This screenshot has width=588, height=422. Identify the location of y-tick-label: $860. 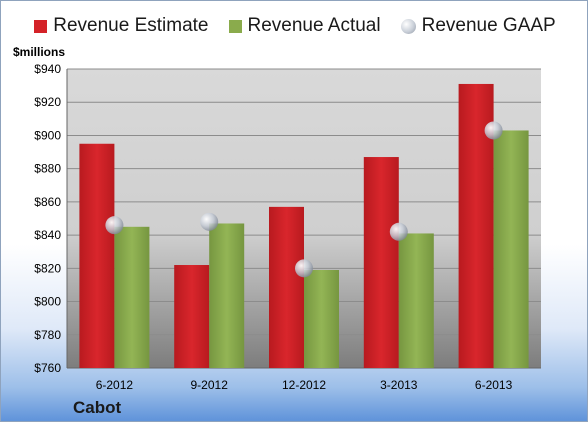
(47, 202).